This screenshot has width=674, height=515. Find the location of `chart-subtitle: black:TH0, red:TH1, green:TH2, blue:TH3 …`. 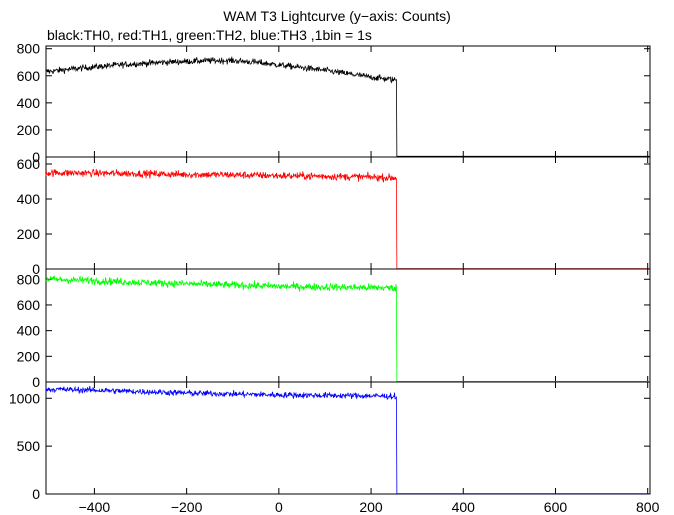

chart-subtitle: black:TH0, red:TH1, green:TH2, blue:TH3 … is located at coordinates (209, 35).